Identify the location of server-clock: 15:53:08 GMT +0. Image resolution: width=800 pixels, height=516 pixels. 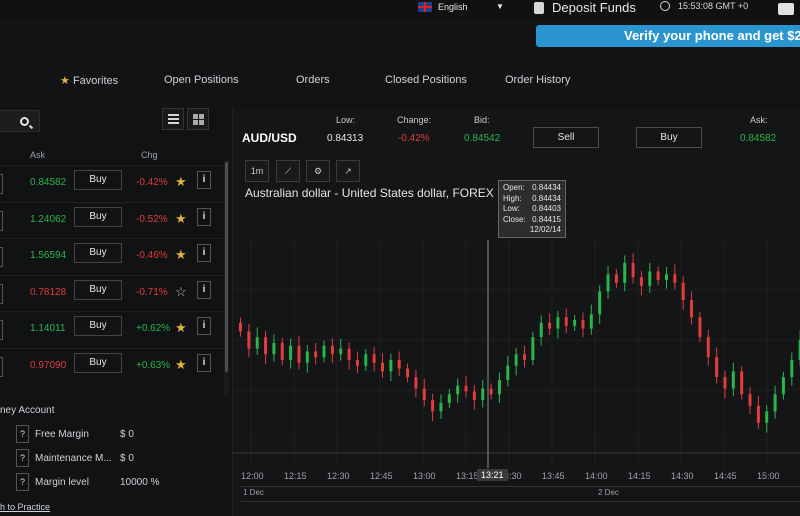
(704, 6).